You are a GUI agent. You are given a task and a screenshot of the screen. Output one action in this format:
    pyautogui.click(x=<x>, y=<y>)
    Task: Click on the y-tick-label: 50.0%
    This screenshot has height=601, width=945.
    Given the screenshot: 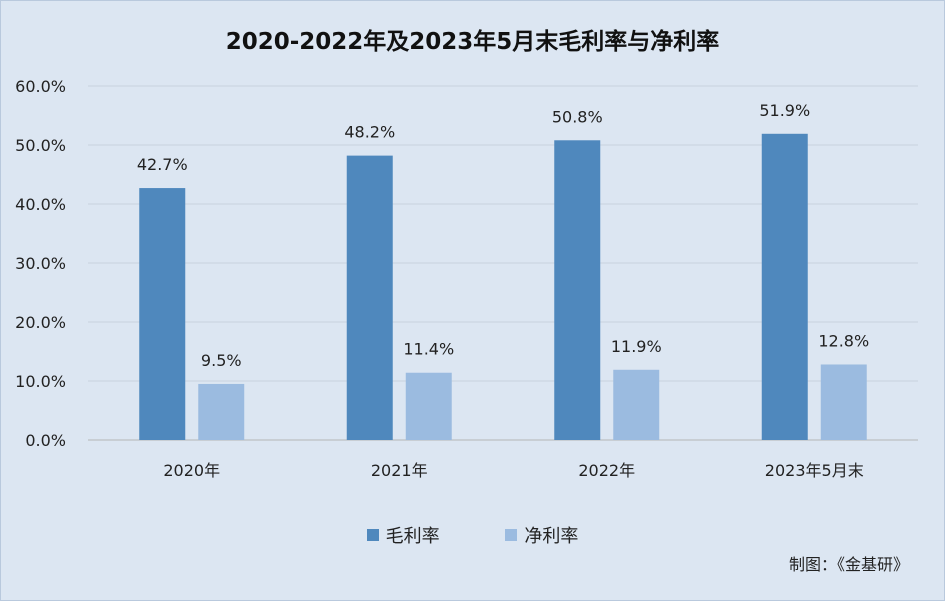 What is the action you would take?
    pyautogui.click(x=40, y=145)
    